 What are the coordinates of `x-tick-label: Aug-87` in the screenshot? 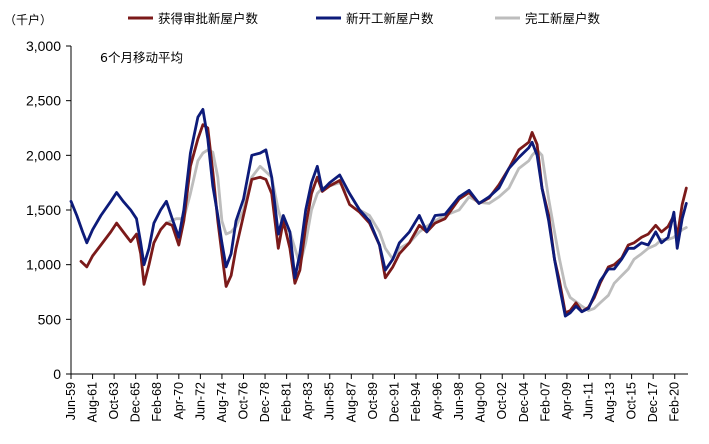 It's located at (351, 402).